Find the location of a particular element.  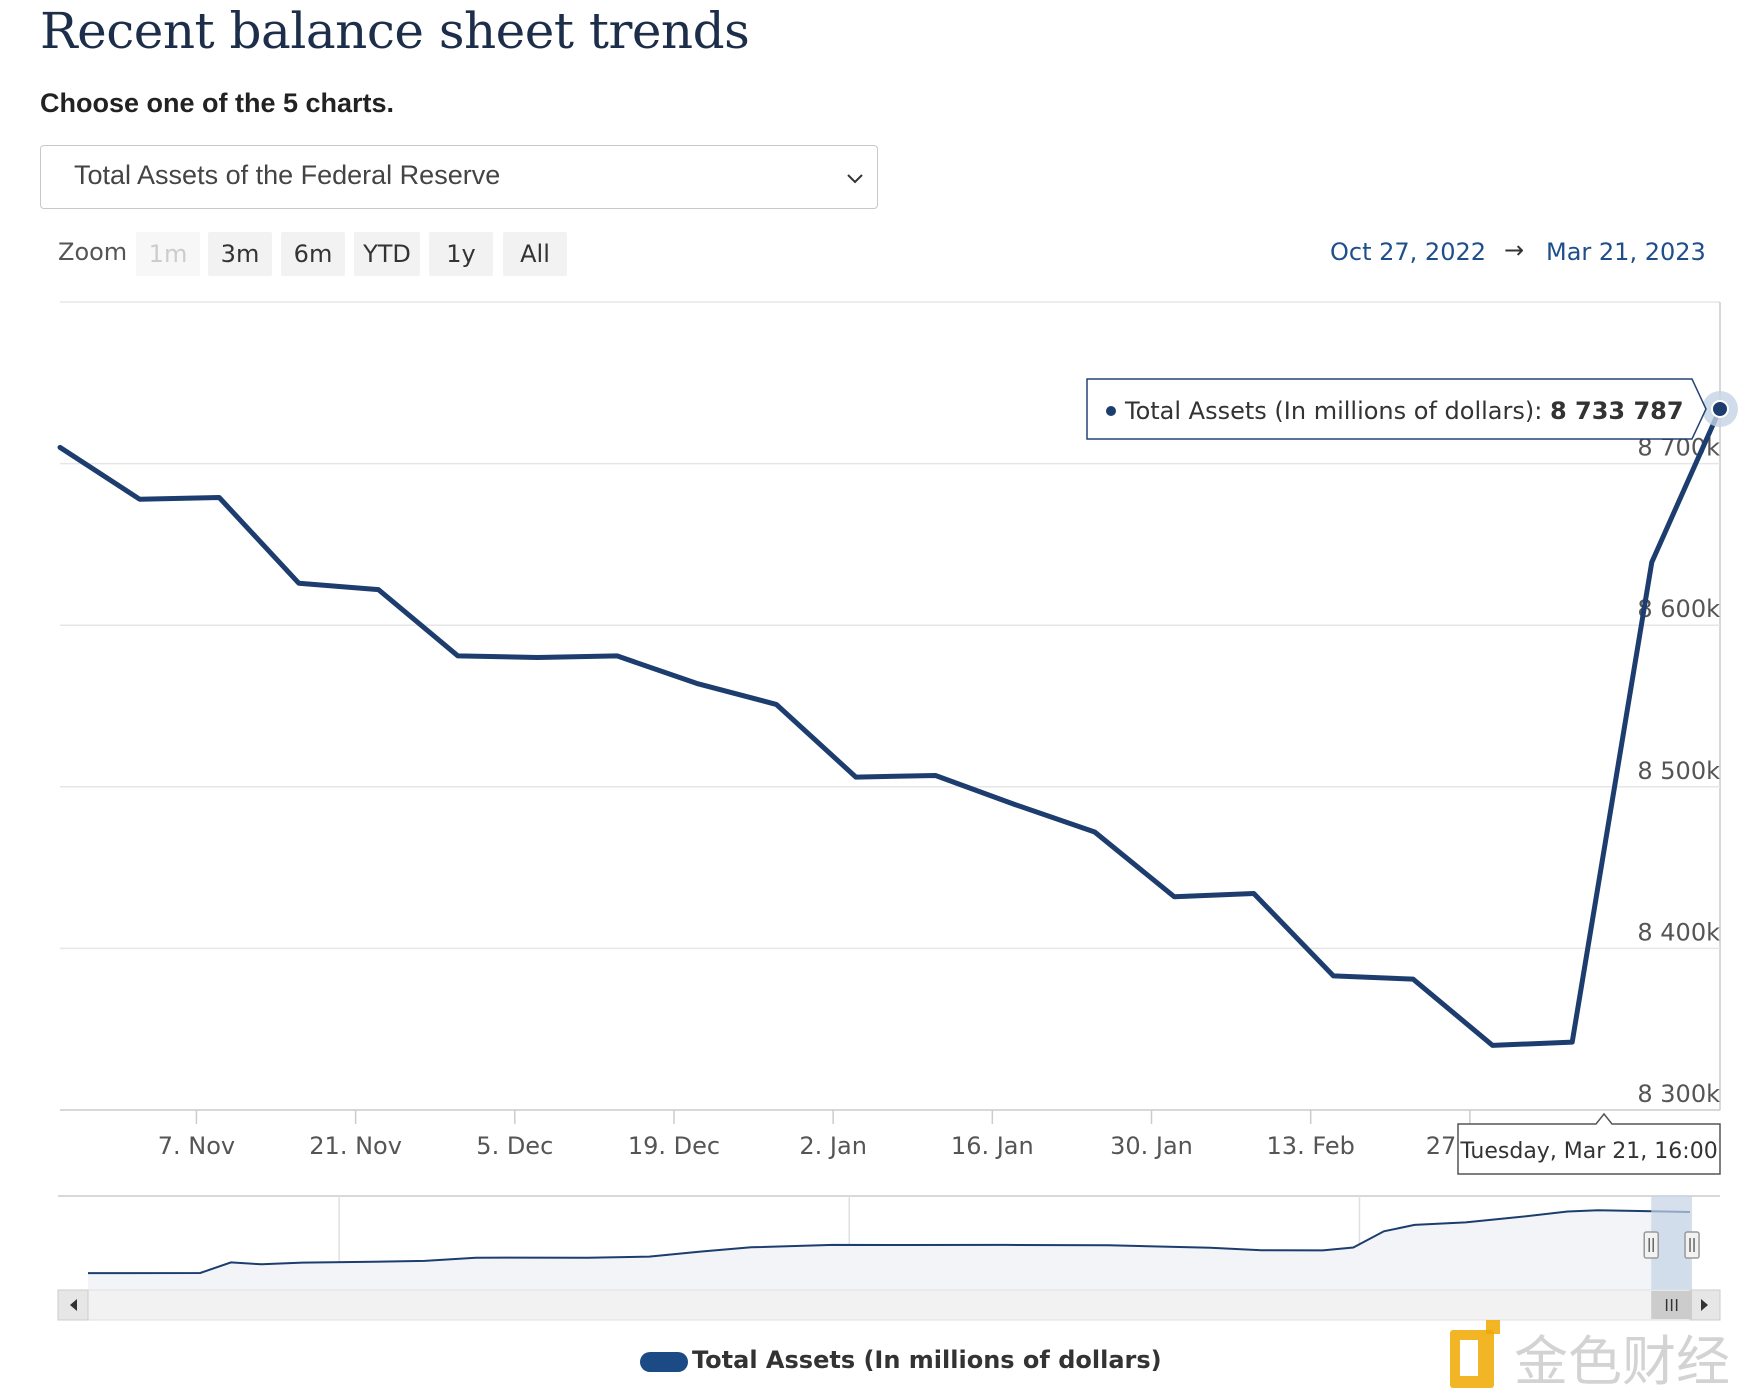

data-point-marker is located at coordinates (1720, 409).